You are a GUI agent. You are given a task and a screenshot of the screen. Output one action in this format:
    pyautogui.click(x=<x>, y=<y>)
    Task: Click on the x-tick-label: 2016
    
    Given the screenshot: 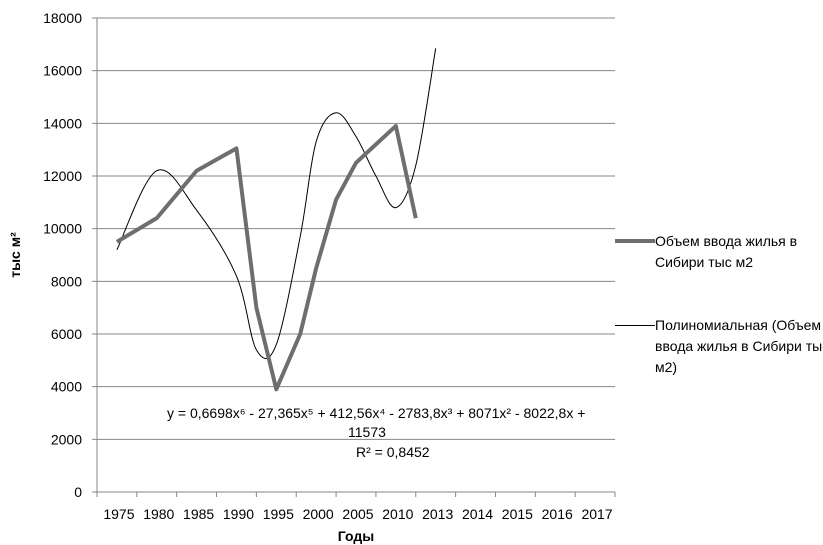 What is the action you would take?
    pyautogui.click(x=557, y=514)
    